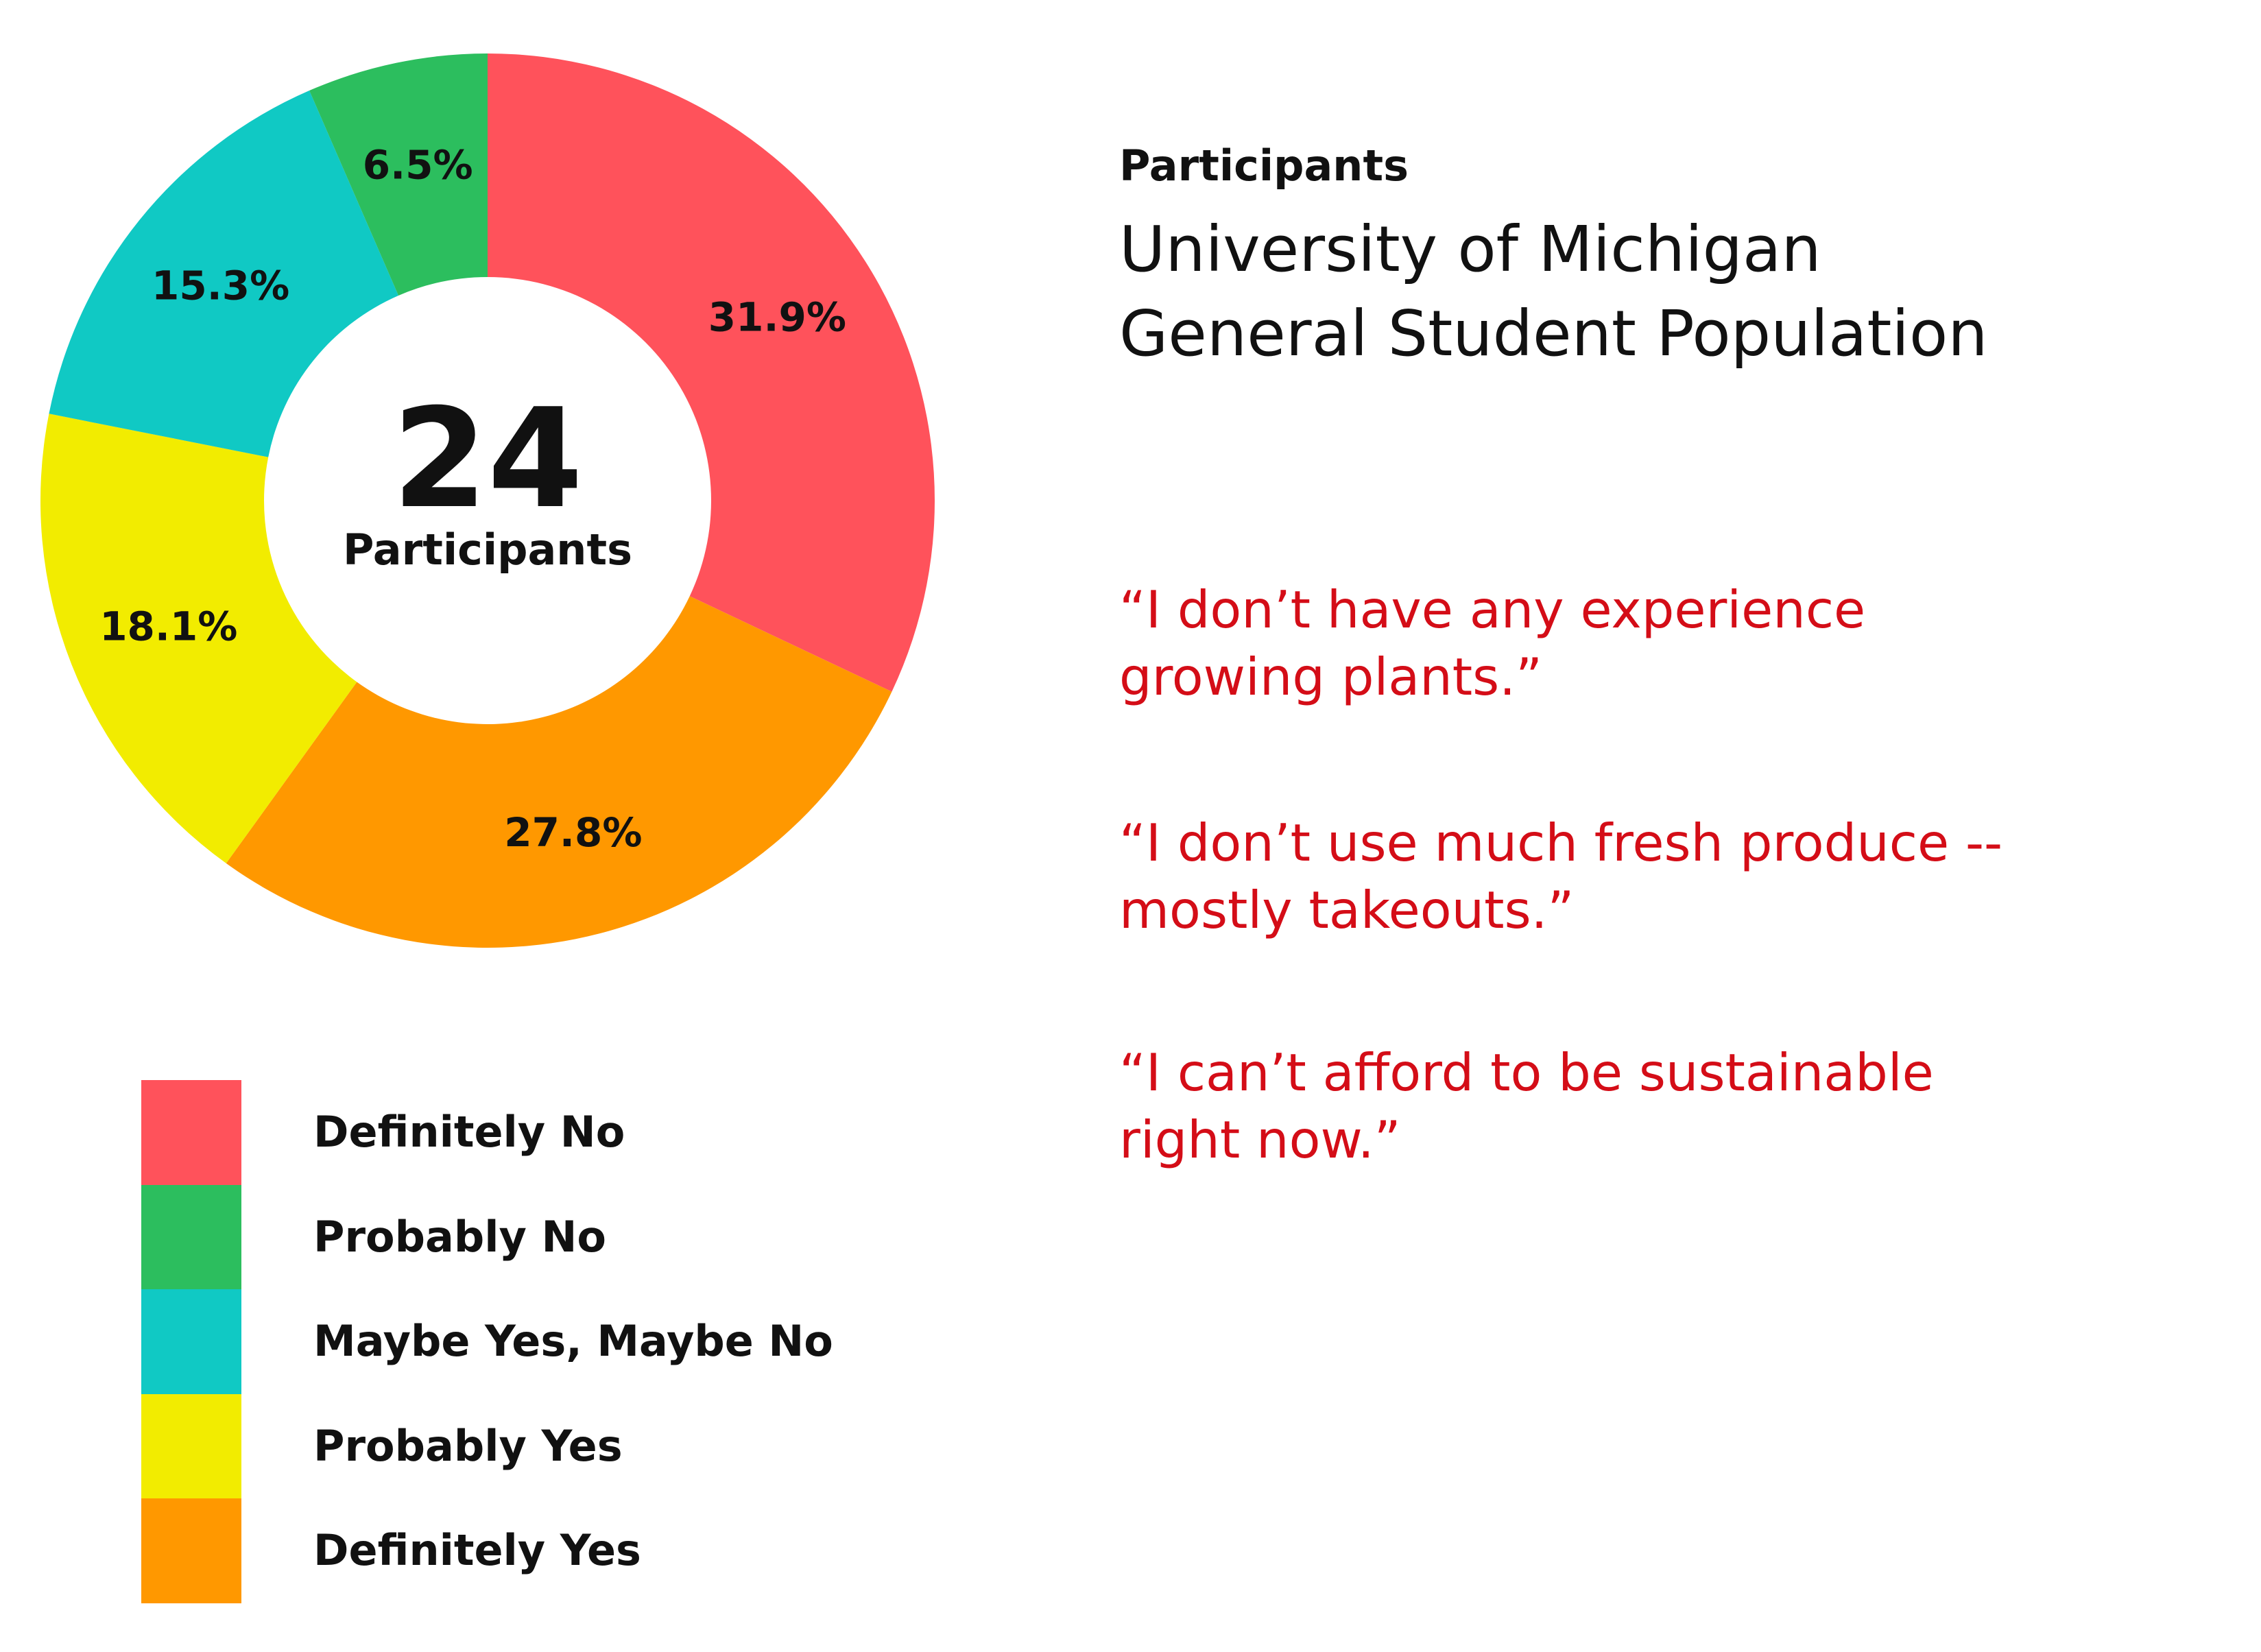 The image size is (2261, 1652). What do you see at coordinates (711, 372) in the screenshot?
I see `donut-slice-definitely-no` at bounding box center [711, 372].